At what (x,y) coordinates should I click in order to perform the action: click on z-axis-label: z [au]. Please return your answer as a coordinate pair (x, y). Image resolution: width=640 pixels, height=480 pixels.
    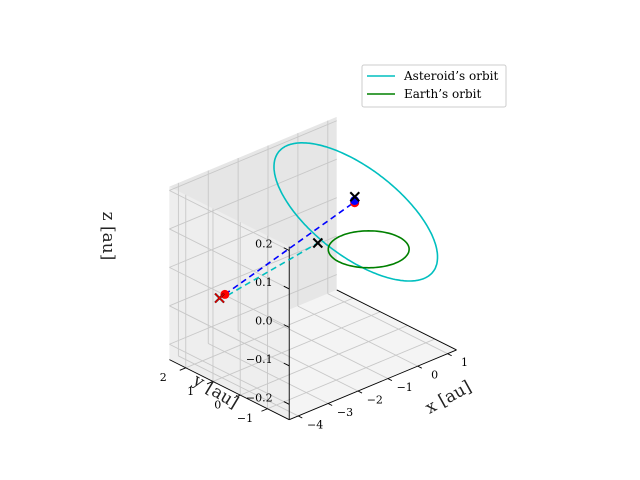
    Looking at the image, I should click on (108, 236).